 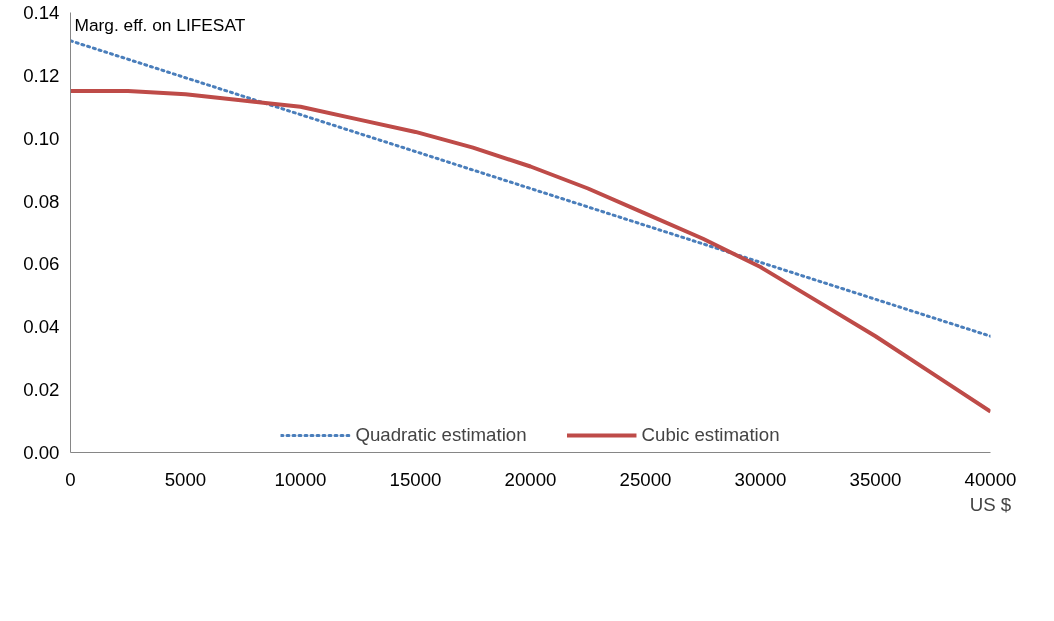 What do you see at coordinates (875, 479) in the screenshot?
I see `x-tick-label: 35000` at bounding box center [875, 479].